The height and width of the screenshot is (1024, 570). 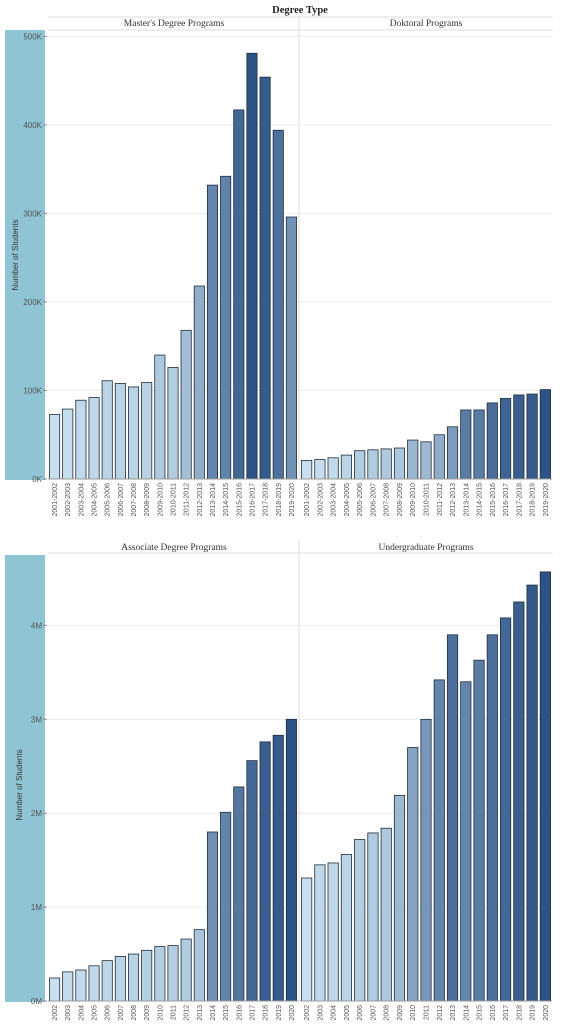 What do you see at coordinates (15, 254) in the screenshot?
I see `y-axis-label-top: Number of Students` at bounding box center [15, 254].